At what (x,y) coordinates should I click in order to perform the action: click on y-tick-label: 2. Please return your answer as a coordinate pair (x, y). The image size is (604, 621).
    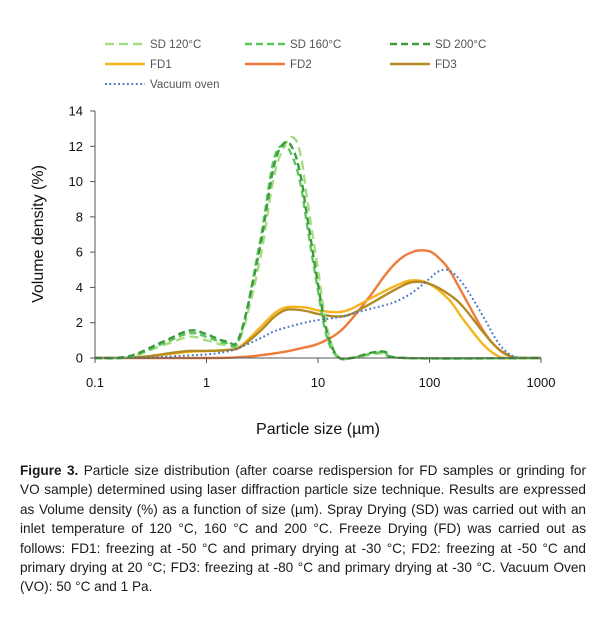
    Looking at the image, I should click on (79, 322).